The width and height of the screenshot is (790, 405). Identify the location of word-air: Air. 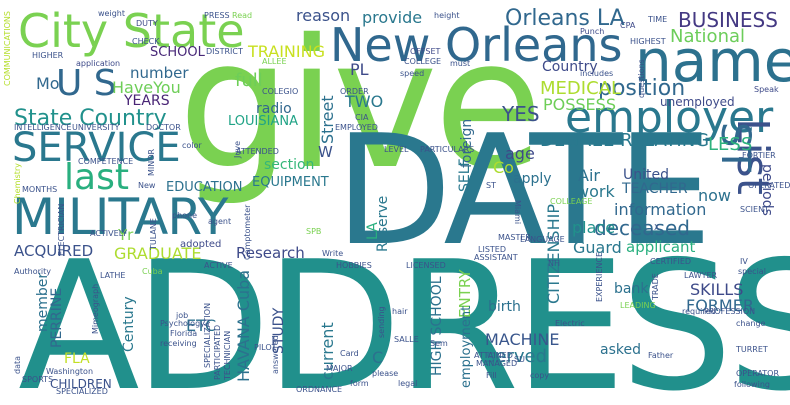
(589, 175).